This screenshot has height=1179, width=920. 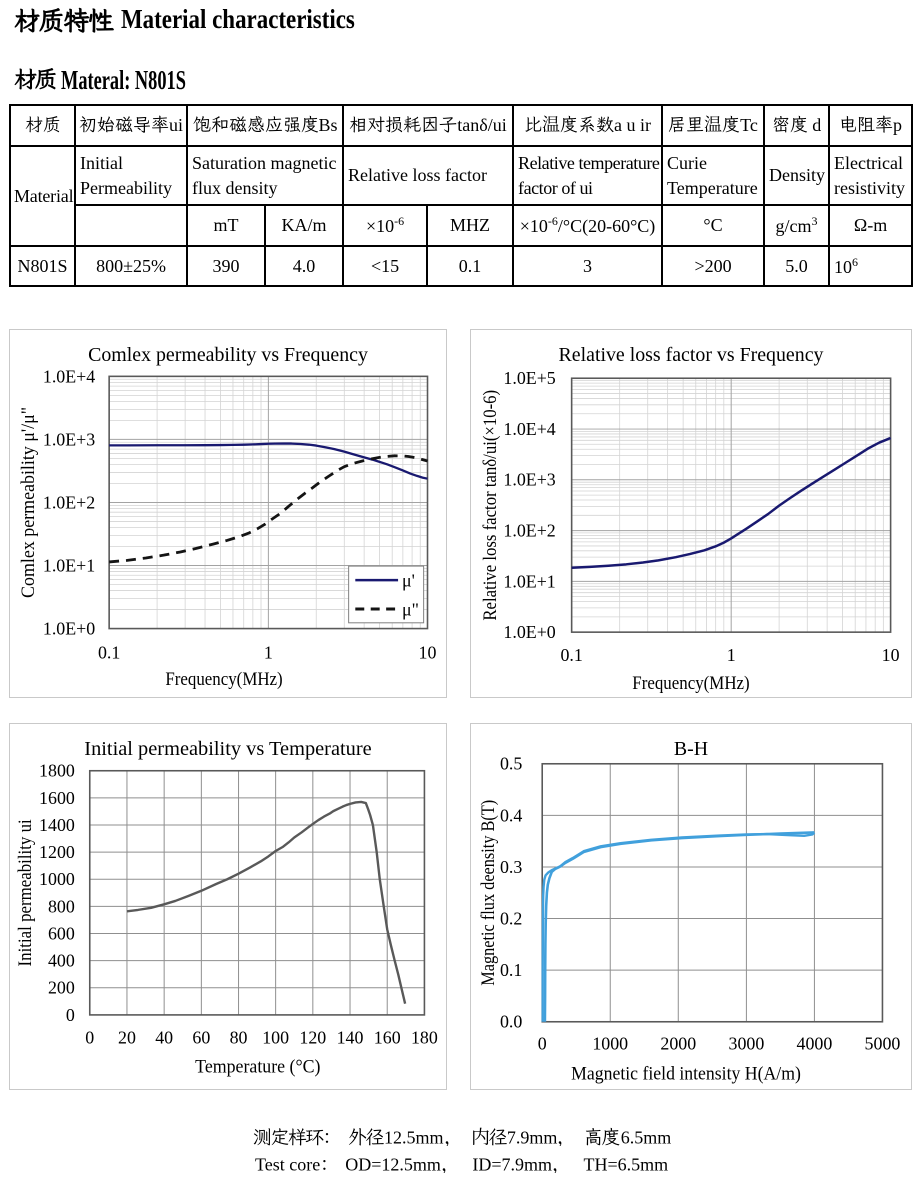 What do you see at coordinates (511, 867) in the screenshot?
I see `svg-text: 0.3` at bounding box center [511, 867].